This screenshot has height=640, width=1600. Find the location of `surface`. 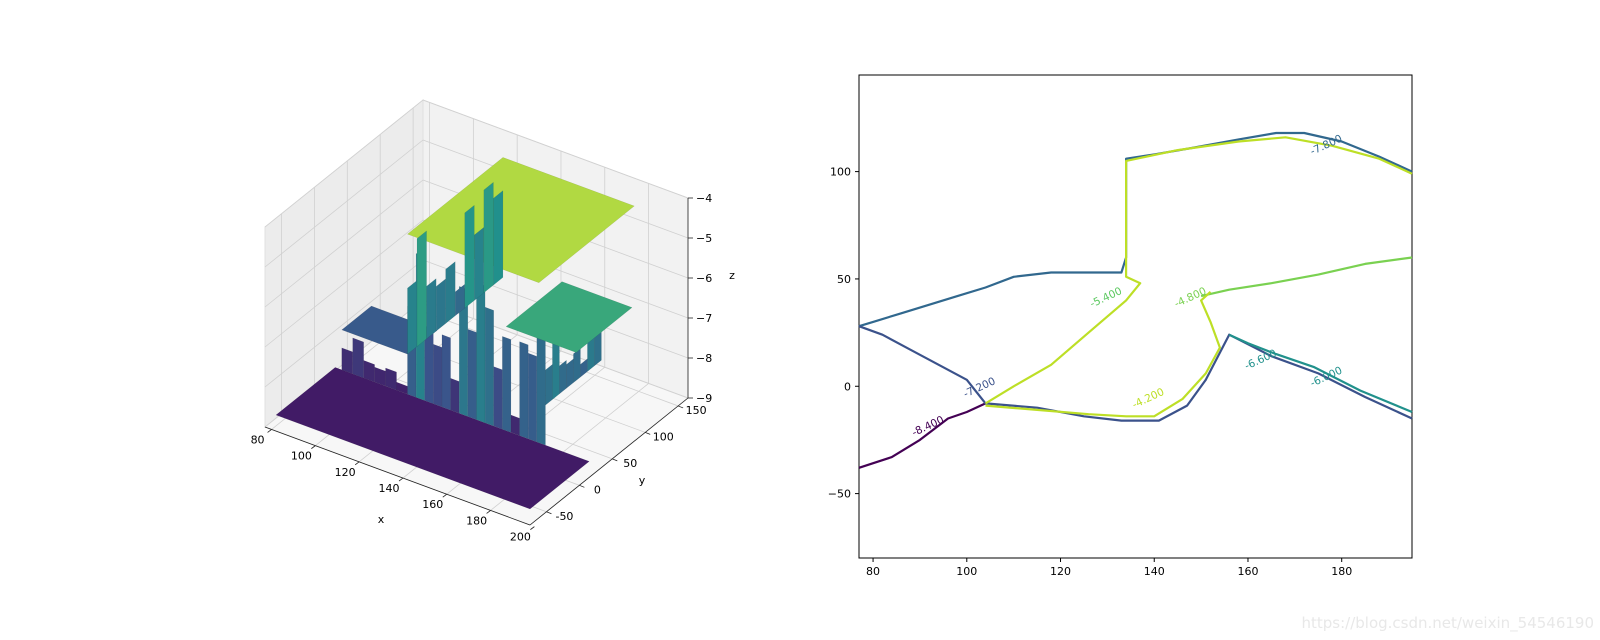

surface is located at coordinates (455, 333).